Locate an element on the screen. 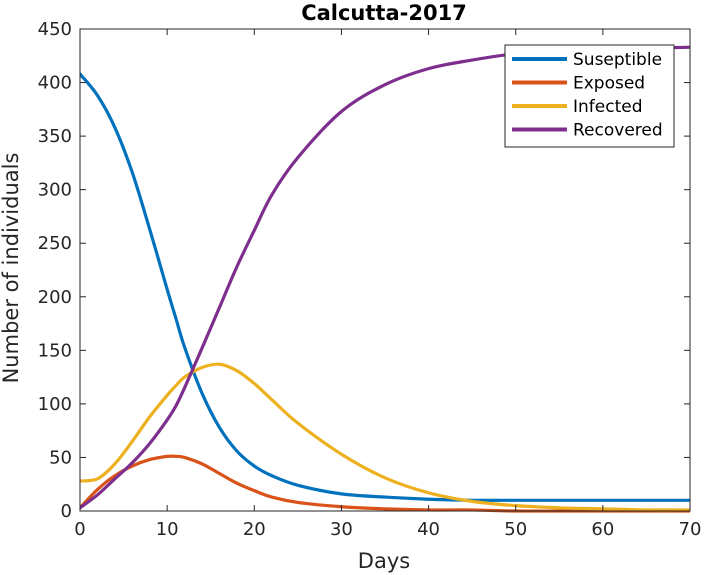 The width and height of the screenshot is (705, 575). y-tick-label: 50 is located at coordinates (60, 457).